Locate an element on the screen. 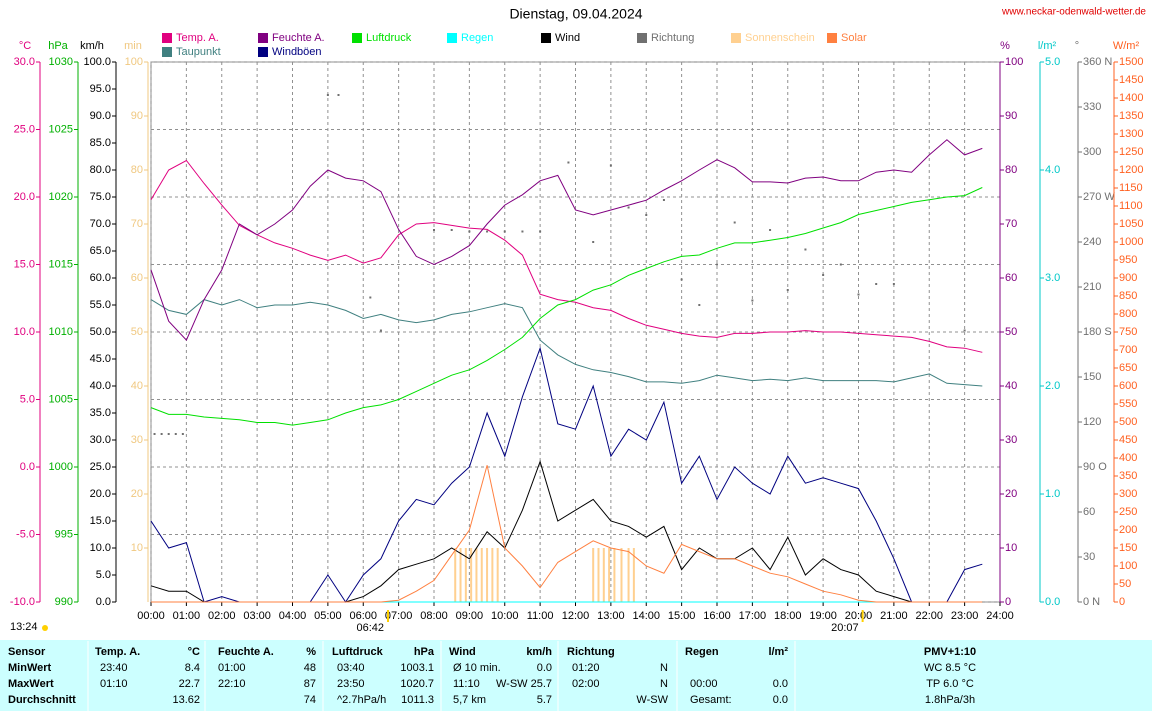  y-tick-label: 35.0 is located at coordinates (100, 413).